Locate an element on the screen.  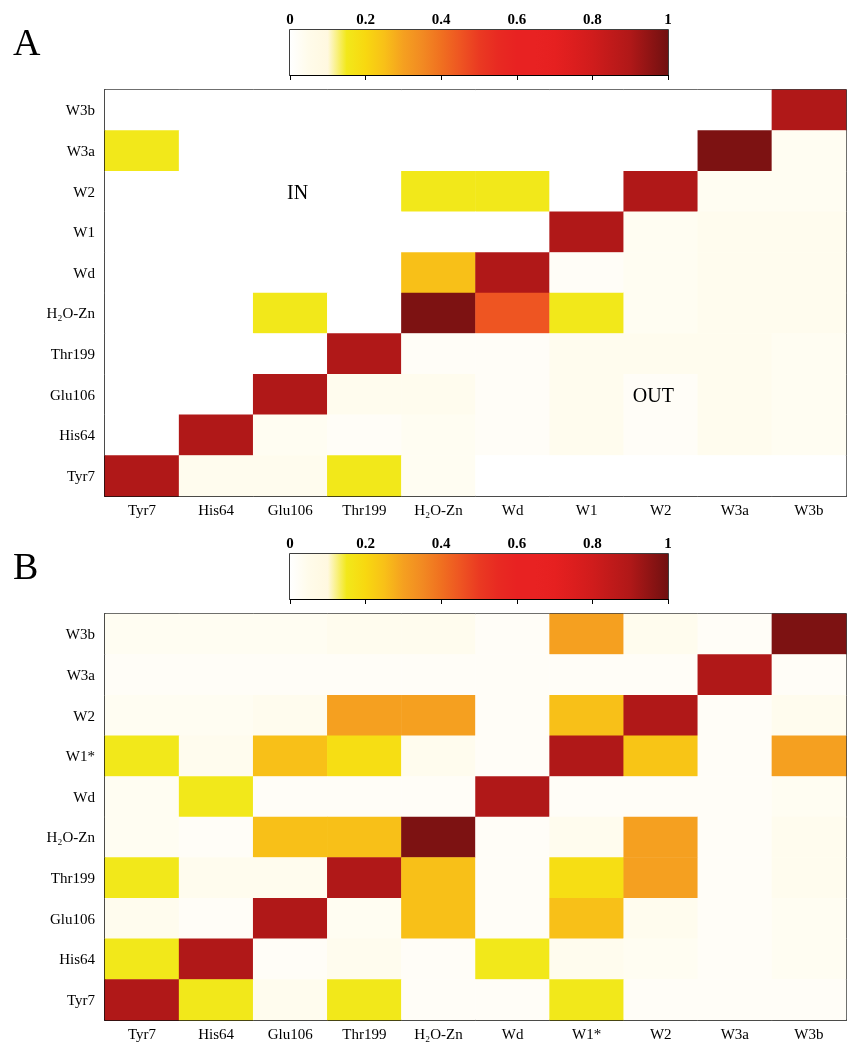
x-tick-label: W1* is located at coordinates (587, 1033).